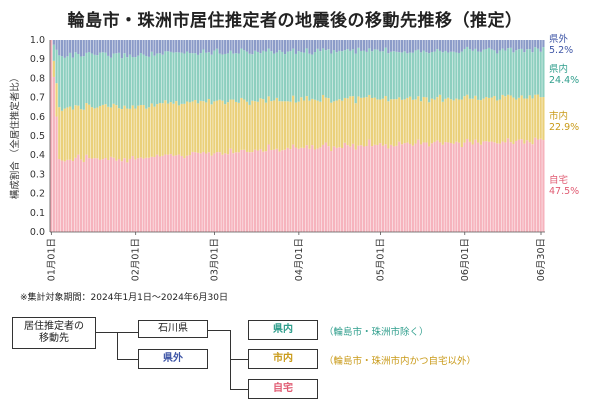 This screenshot has height=408, width=590. Describe the element at coordinates (215, 259) in the screenshot. I see `x-tick-label: 03月01日` at that location.